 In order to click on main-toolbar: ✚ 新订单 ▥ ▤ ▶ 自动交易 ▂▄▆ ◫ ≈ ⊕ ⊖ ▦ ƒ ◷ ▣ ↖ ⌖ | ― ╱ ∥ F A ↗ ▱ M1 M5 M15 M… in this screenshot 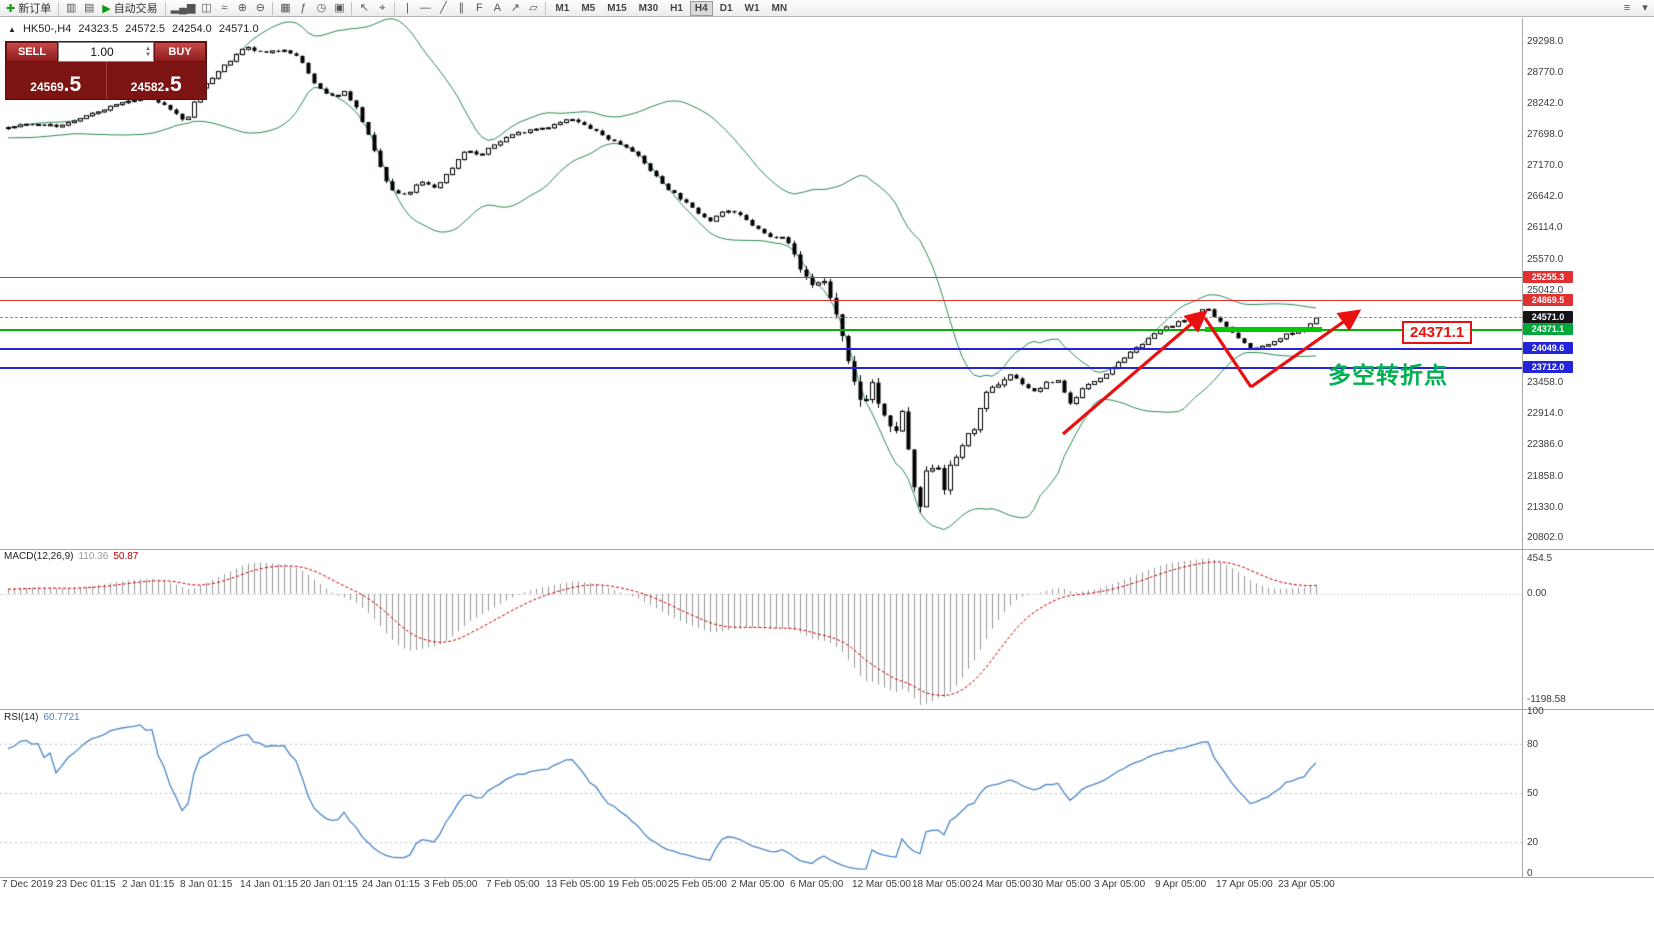, I will do `click(827, 8)`.